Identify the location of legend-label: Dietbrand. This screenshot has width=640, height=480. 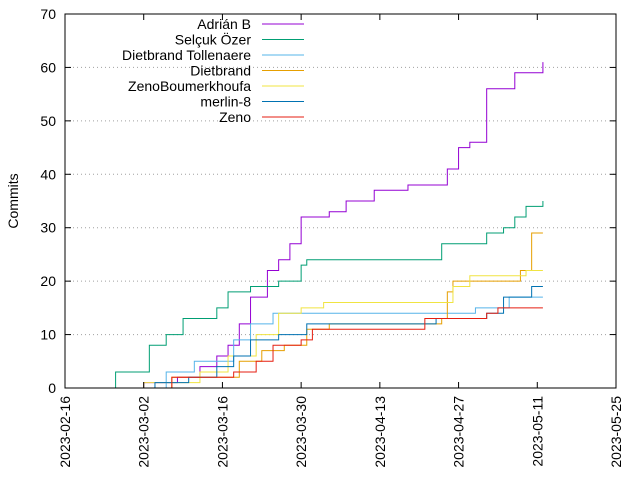
(220, 71).